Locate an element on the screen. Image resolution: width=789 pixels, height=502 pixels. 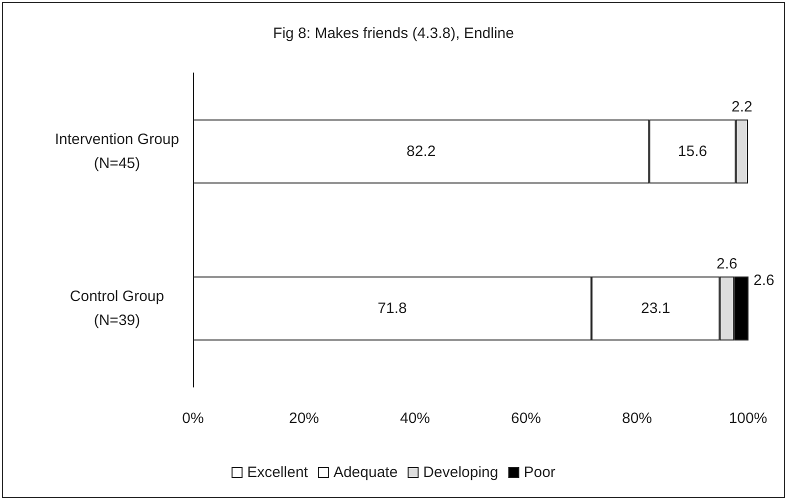
y-tick-label: Control Group (N=39) is located at coordinates (117, 308).